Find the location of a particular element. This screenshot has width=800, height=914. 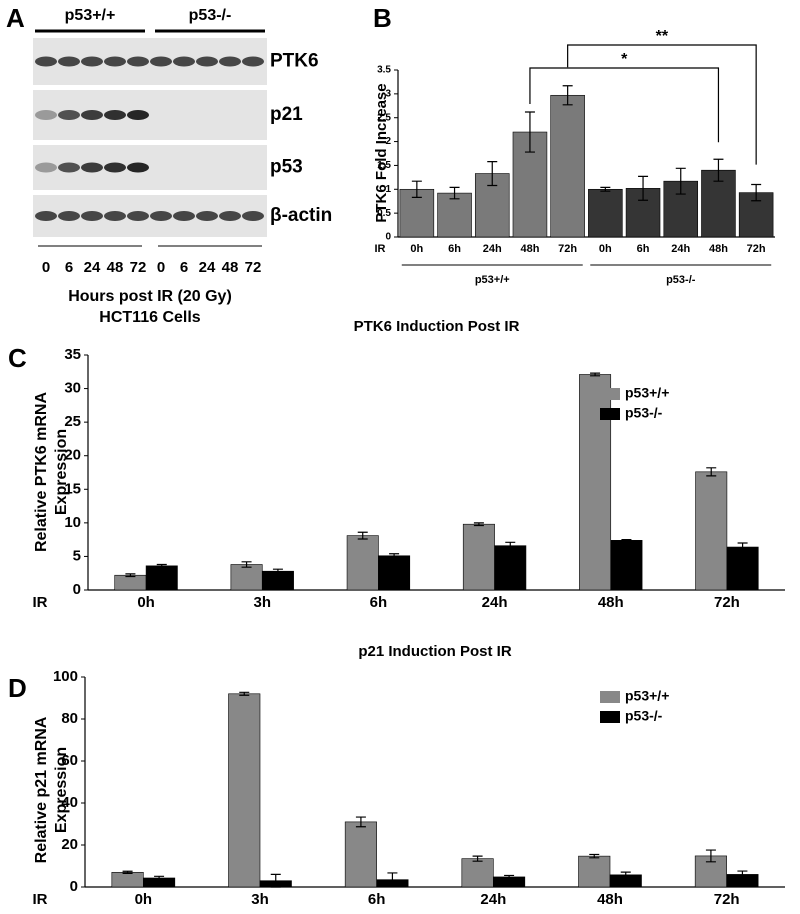

y-tick-label: 0.5 is located at coordinates (384, 213).